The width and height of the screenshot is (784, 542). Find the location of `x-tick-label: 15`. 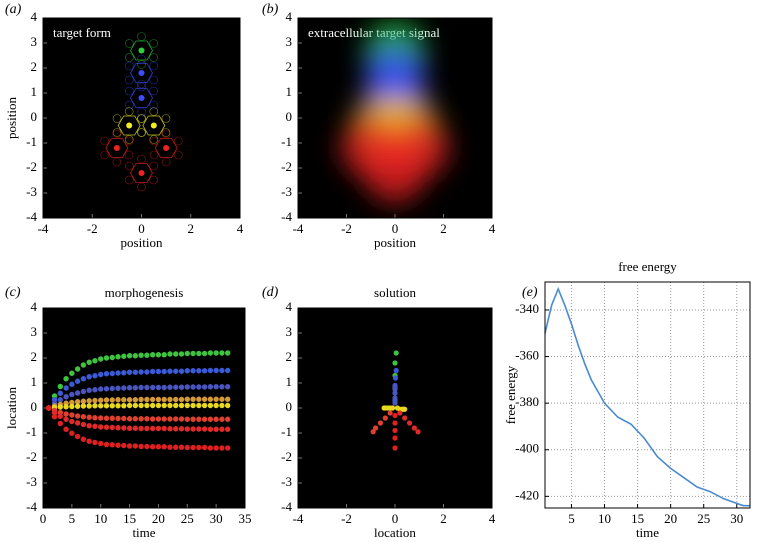

x-tick-label: 15 is located at coordinates (129, 518).